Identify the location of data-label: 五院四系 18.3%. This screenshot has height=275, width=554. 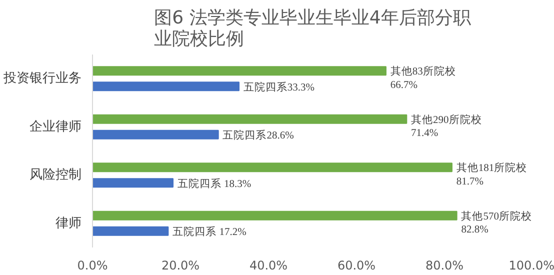
(214, 183).